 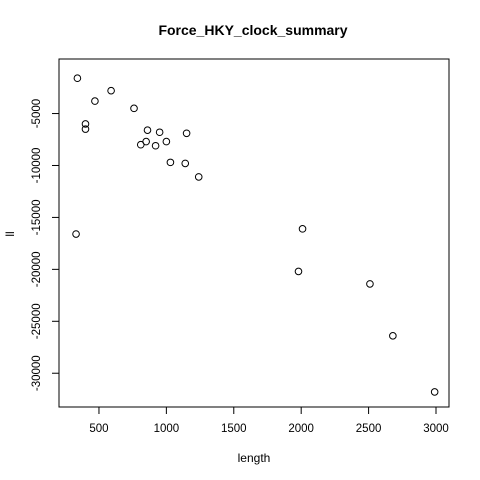 What do you see at coordinates (234, 429) in the screenshot?
I see `x-tick-label: 1500` at bounding box center [234, 429].